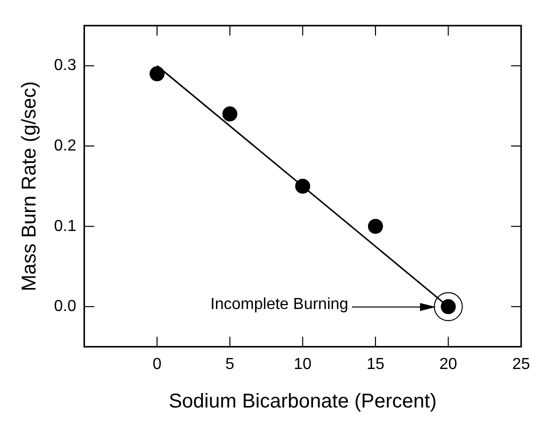 The width and height of the screenshot is (546, 426). Describe the element at coordinates (65, 226) in the screenshot. I see `y-tick-label: 0.1` at that location.